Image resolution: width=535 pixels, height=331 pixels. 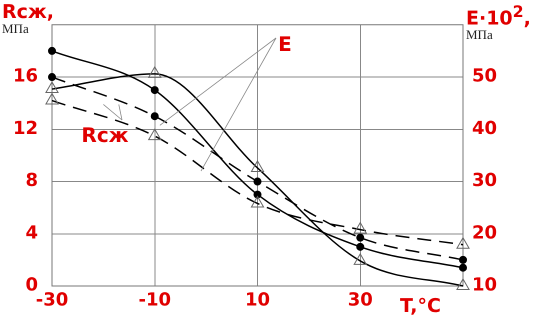 What do you see at coordinates (31, 181) in the screenshot?
I see `y-tick-label: 8` at bounding box center [31, 181].